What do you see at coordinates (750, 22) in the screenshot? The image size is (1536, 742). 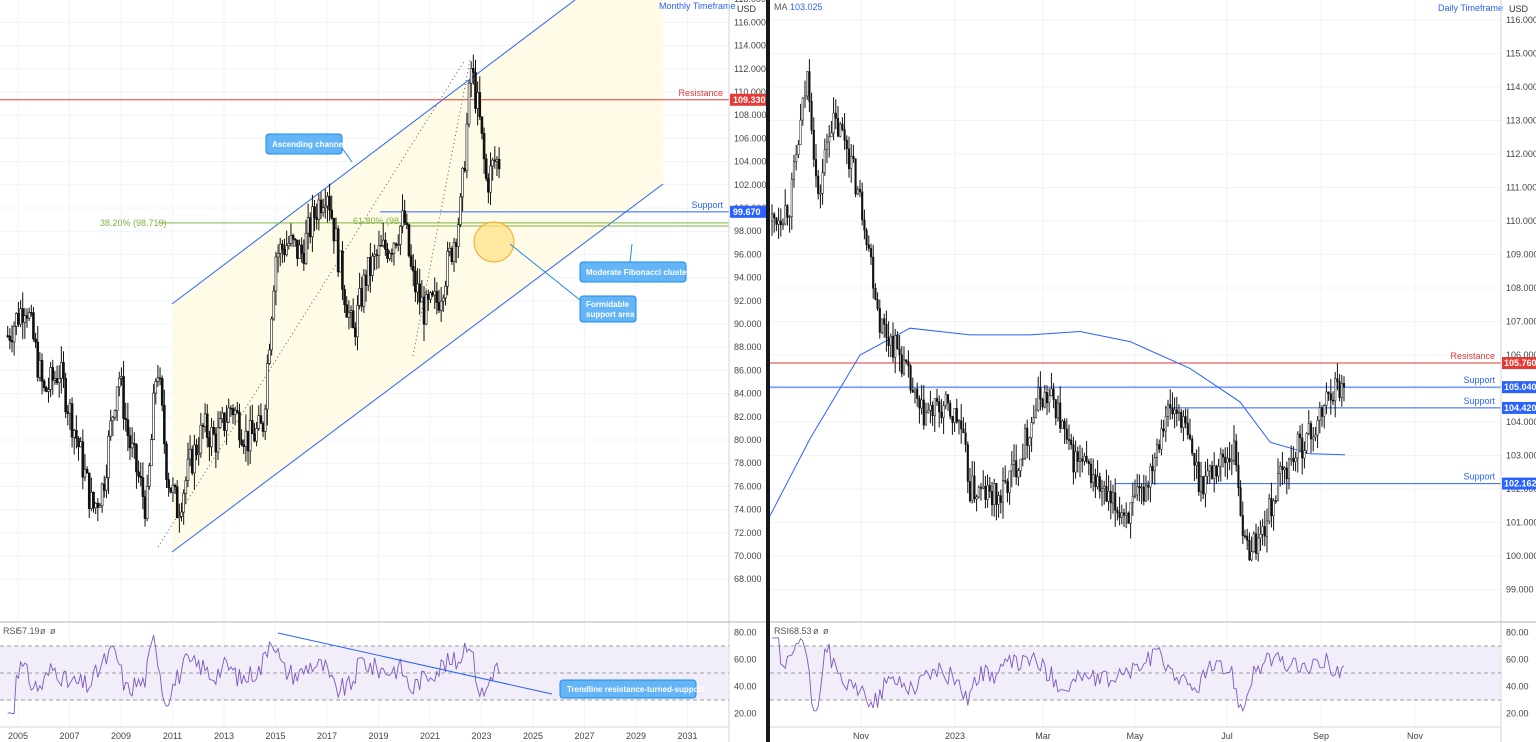 I see `price-tick-label: 116.000` at bounding box center [750, 22].